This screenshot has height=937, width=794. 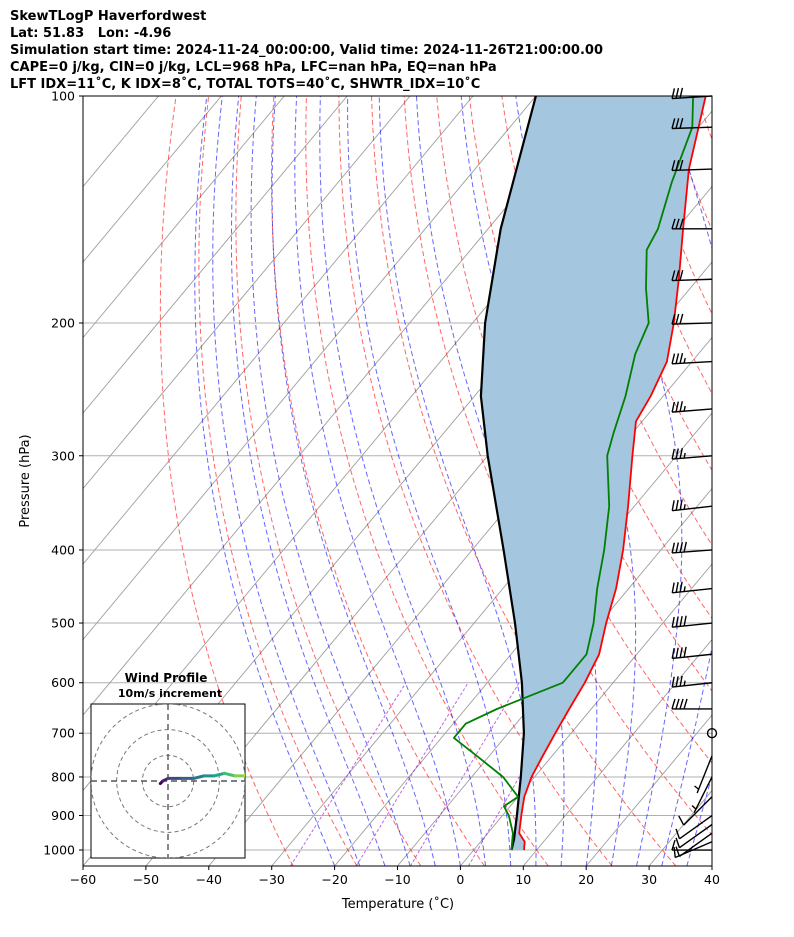 I want to click on x-tick-label: −10, so click(x=397, y=879).